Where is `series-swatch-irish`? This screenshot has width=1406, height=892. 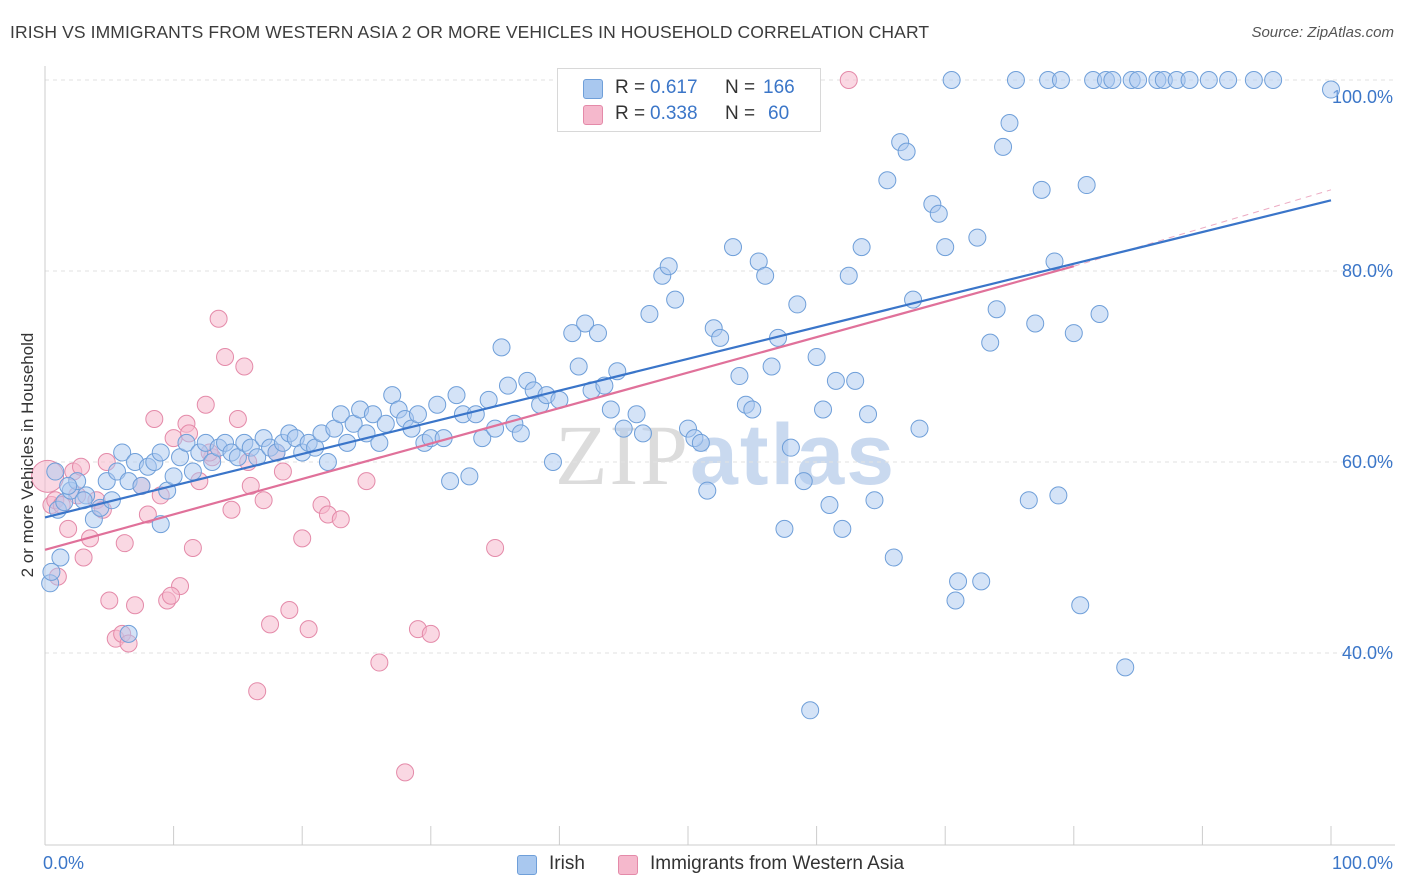
series-swatch-irish is located at coordinates (527, 865).